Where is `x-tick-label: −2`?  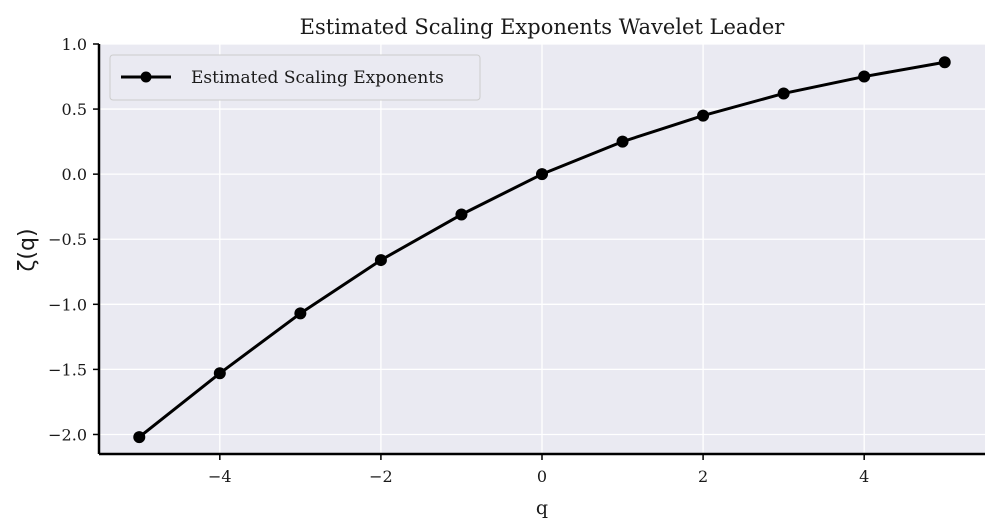
x-tick-label: −2 is located at coordinates (381, 476).